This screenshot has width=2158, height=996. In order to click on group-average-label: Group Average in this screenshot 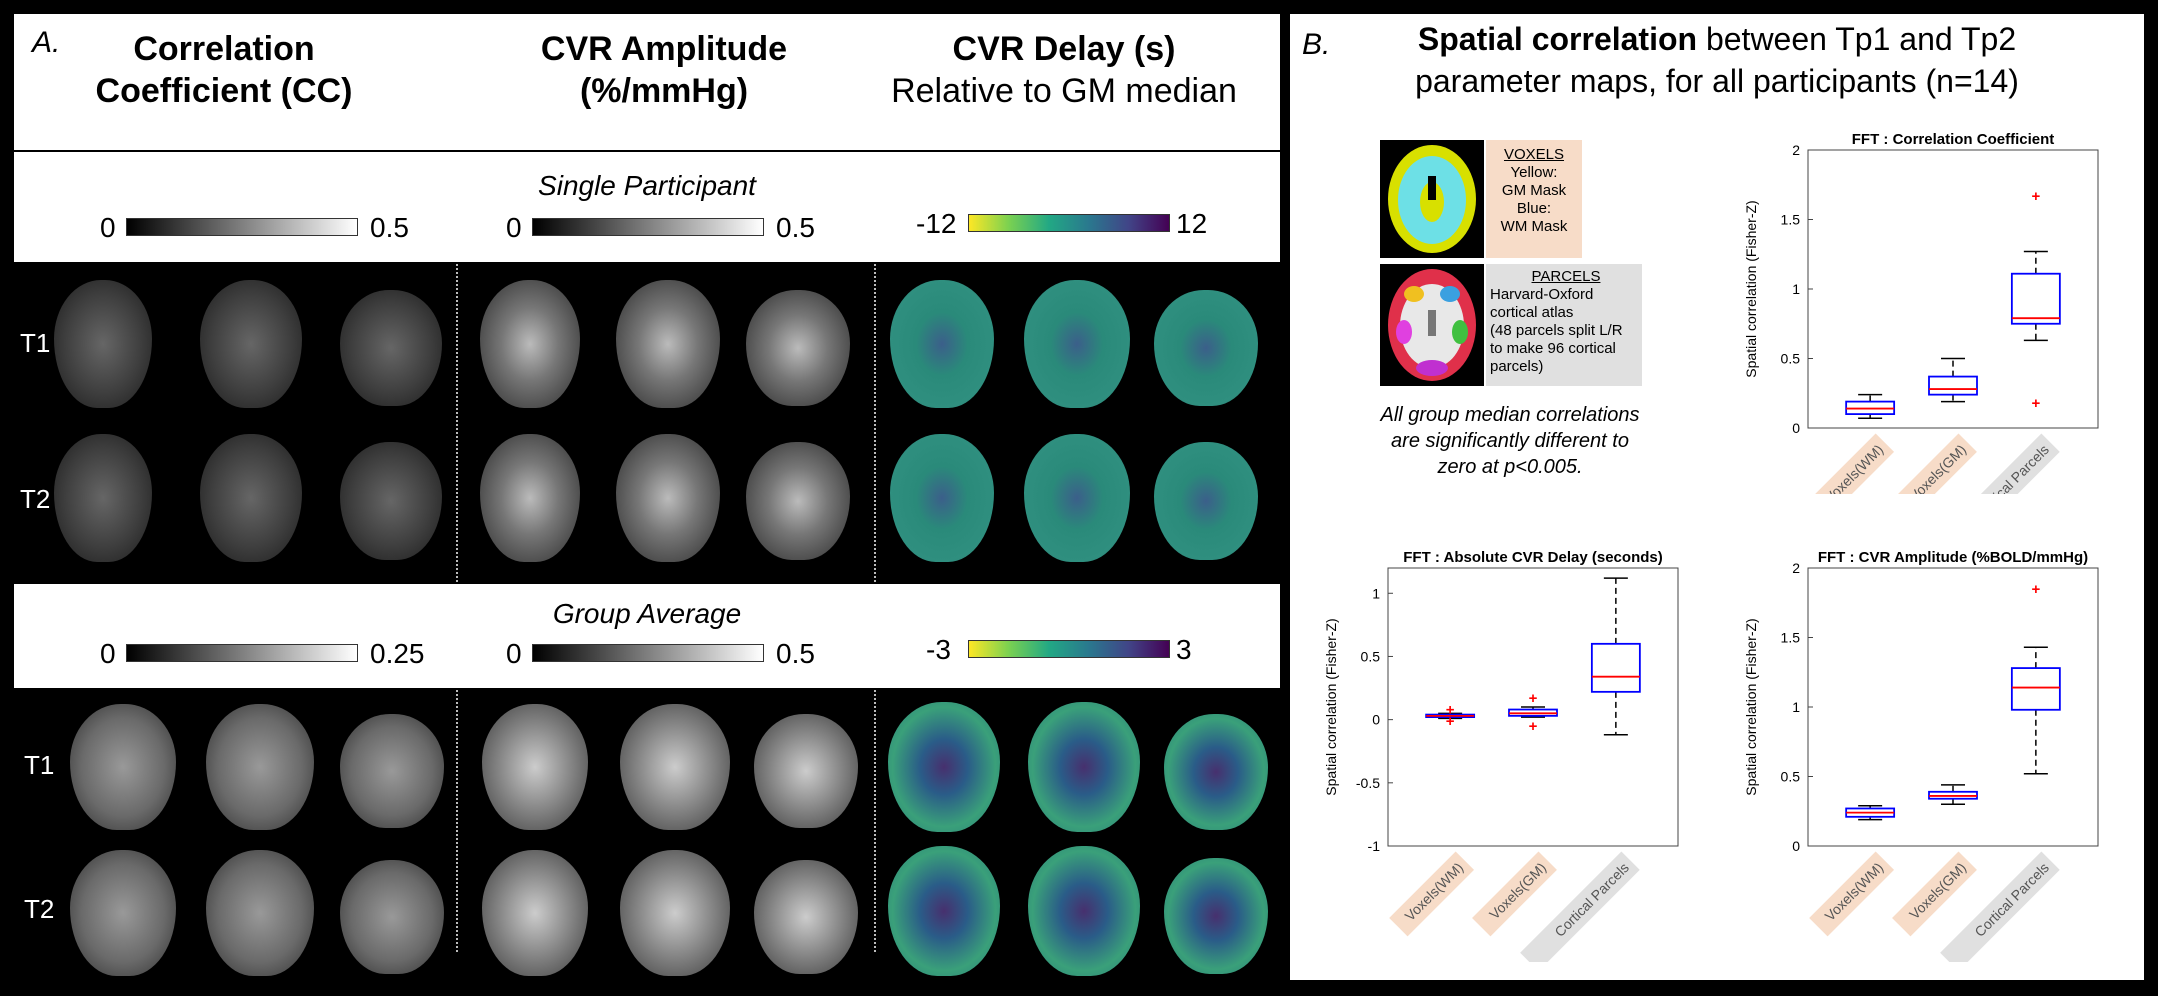, I will do `click(647, 613)`.